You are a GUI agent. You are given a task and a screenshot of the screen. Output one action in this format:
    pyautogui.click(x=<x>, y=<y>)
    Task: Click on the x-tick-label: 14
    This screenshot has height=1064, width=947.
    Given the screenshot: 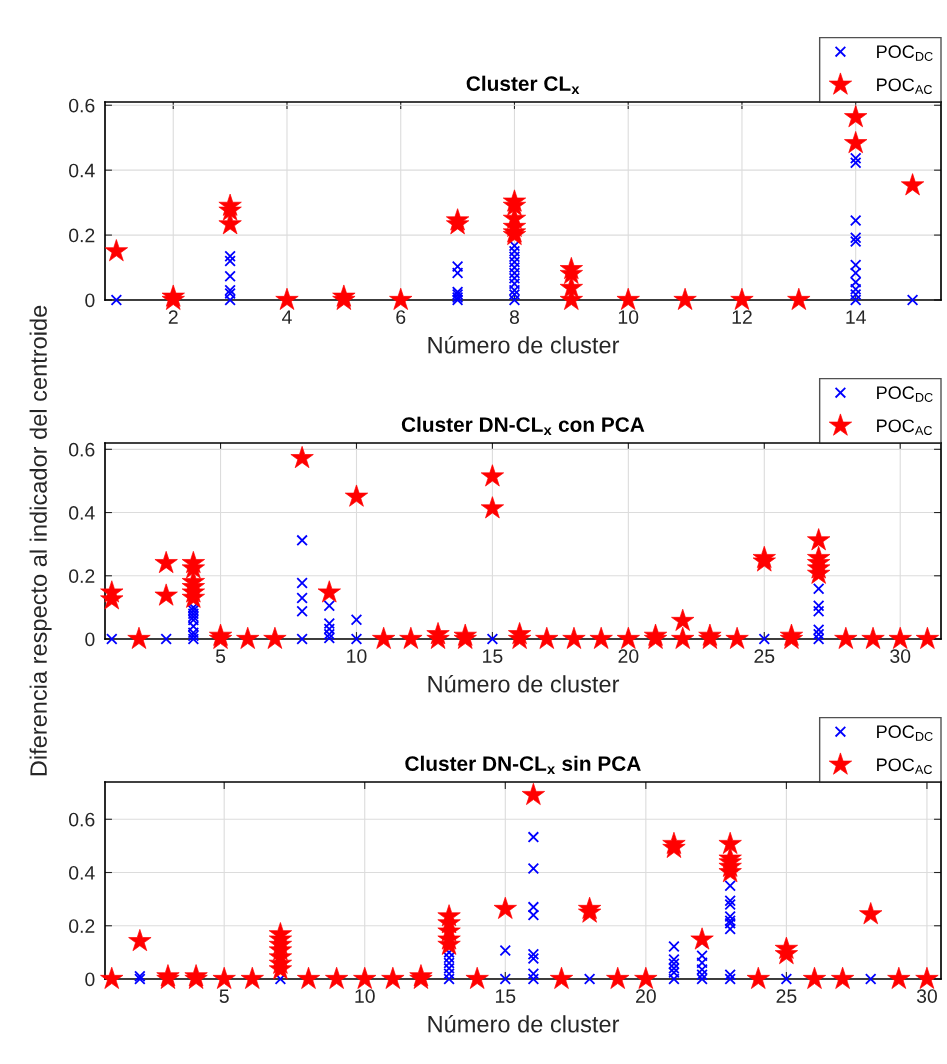 What is the action you would take?
    pyautogui.click(x=856, y=317)
    